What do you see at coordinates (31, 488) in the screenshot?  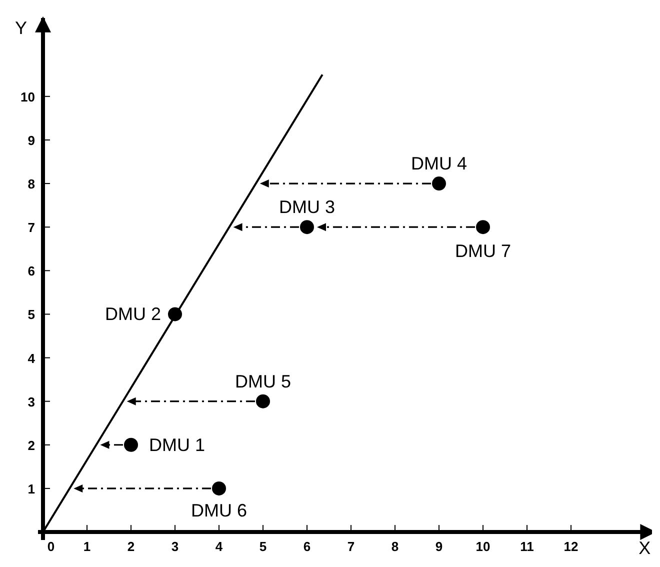 I see `y-tick-label: 1` at bounding box center [31, 488].